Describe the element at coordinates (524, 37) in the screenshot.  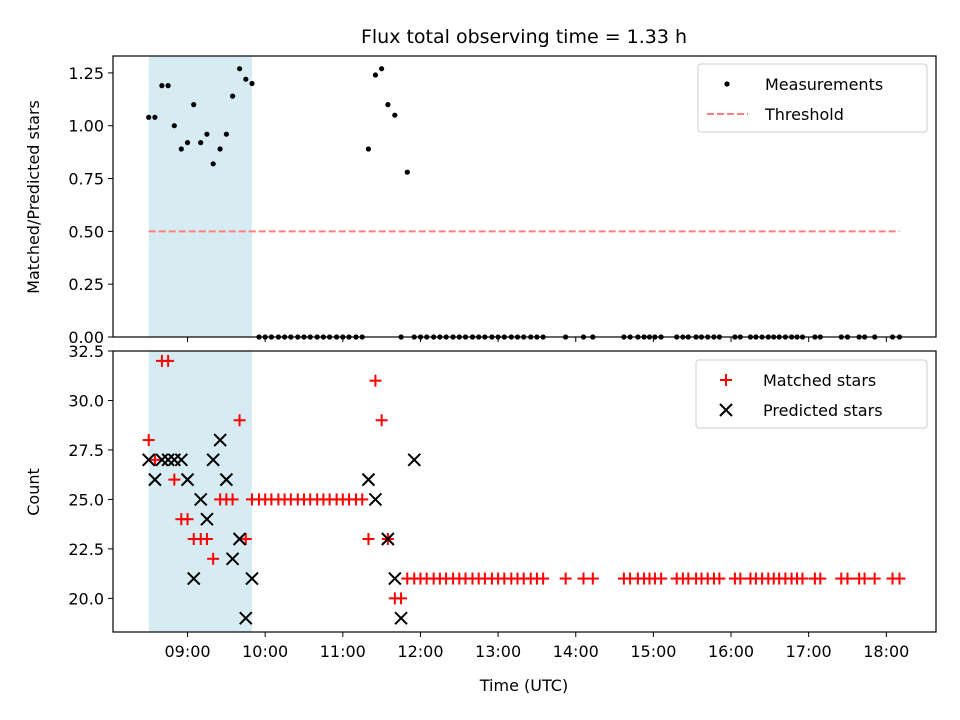
I see `chart-title: Flux total observing time = 1.33 h` at that location.